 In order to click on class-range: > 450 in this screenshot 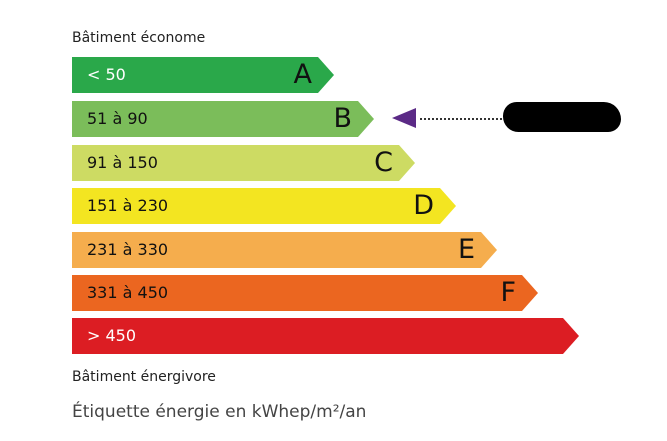, I will do `click(112, 335)`.